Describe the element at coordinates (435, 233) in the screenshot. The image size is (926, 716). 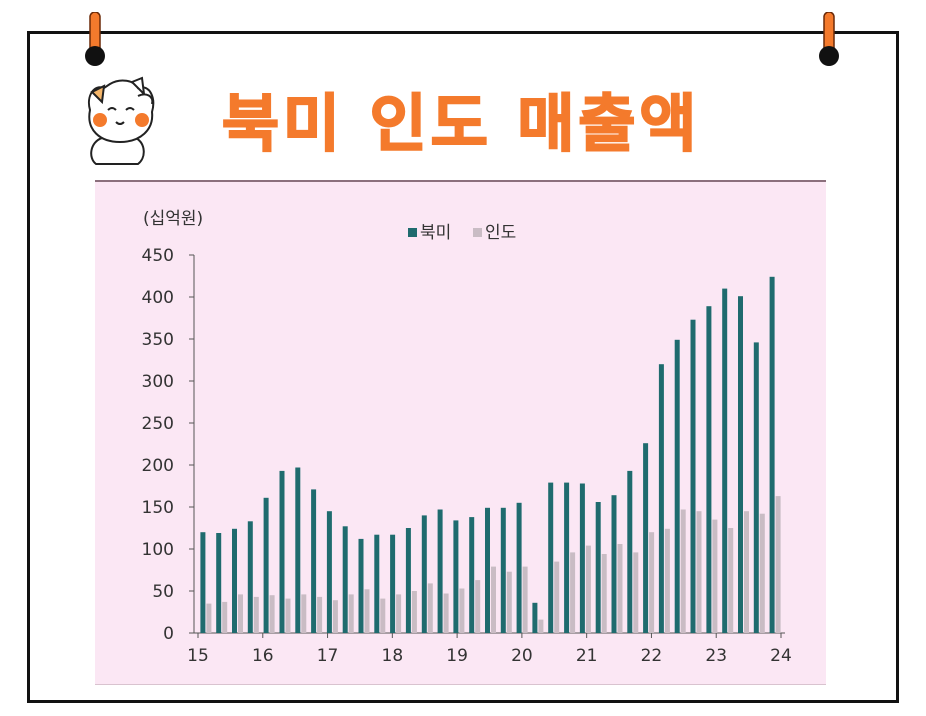
I see `legend-label-north-america: 북미` at that location.